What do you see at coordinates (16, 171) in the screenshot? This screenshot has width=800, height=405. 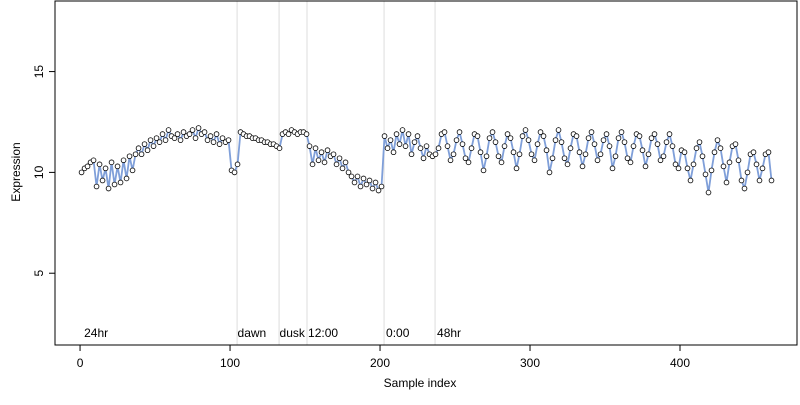 I see `y-axis-label: Expression` at bounding box center [16, 171].